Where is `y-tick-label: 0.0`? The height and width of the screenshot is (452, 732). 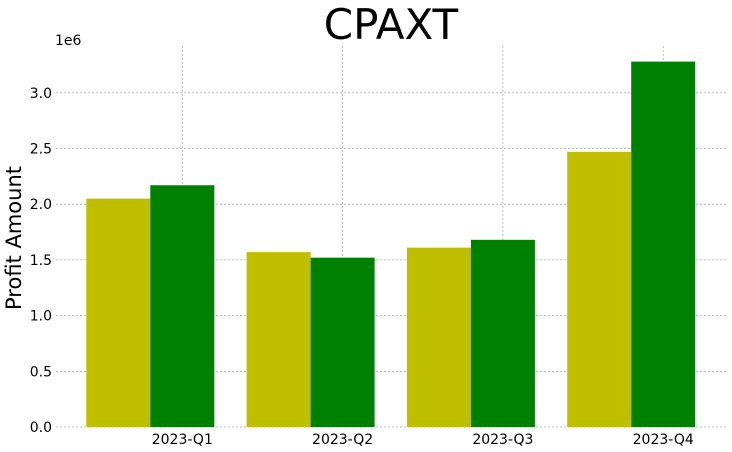
y-tick-label: 0.0 is located at coordinates (41, 428).